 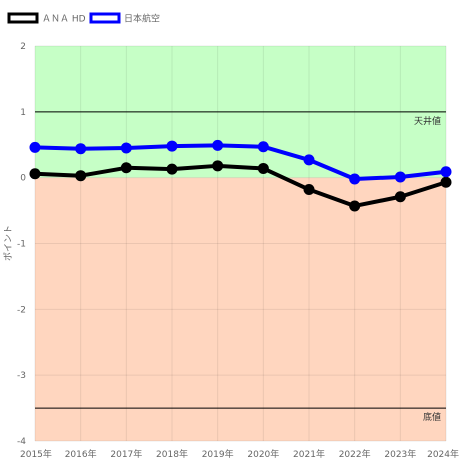 I want to click on y-axis-label: ポイント, so click(x=8, y=243).